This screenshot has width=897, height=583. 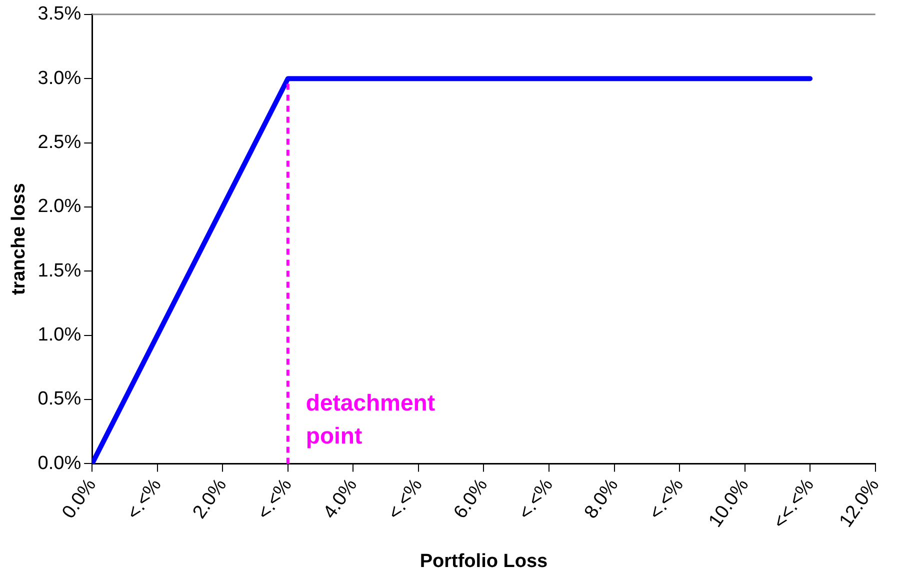 I want to click on ref-line-label: detachment point, so click(x=371, y=419).